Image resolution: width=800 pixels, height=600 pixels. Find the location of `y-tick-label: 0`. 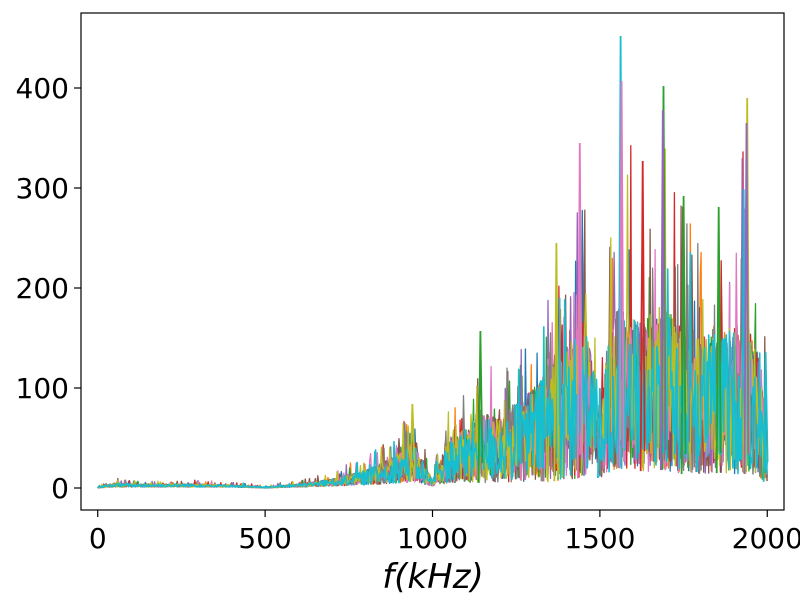

y-tick-label: 0 is located at coordinates (60, 488).